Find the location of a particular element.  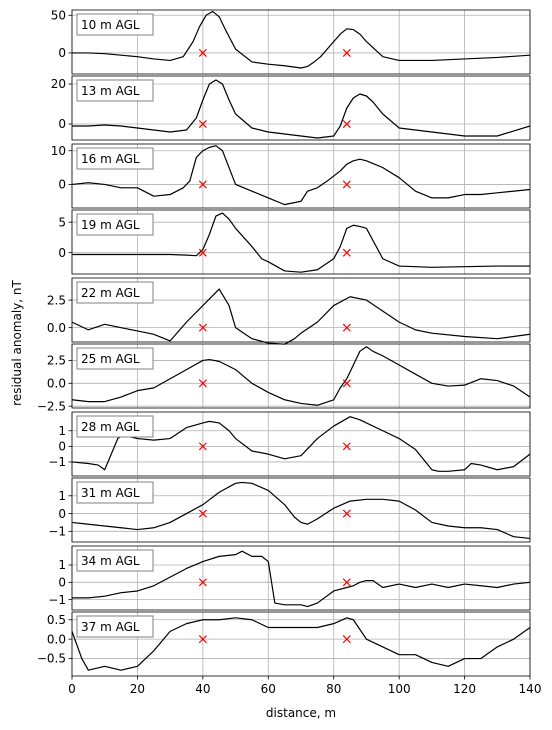

panel-1: 0 50 10 m AGL is located at coordinates (291, 41).